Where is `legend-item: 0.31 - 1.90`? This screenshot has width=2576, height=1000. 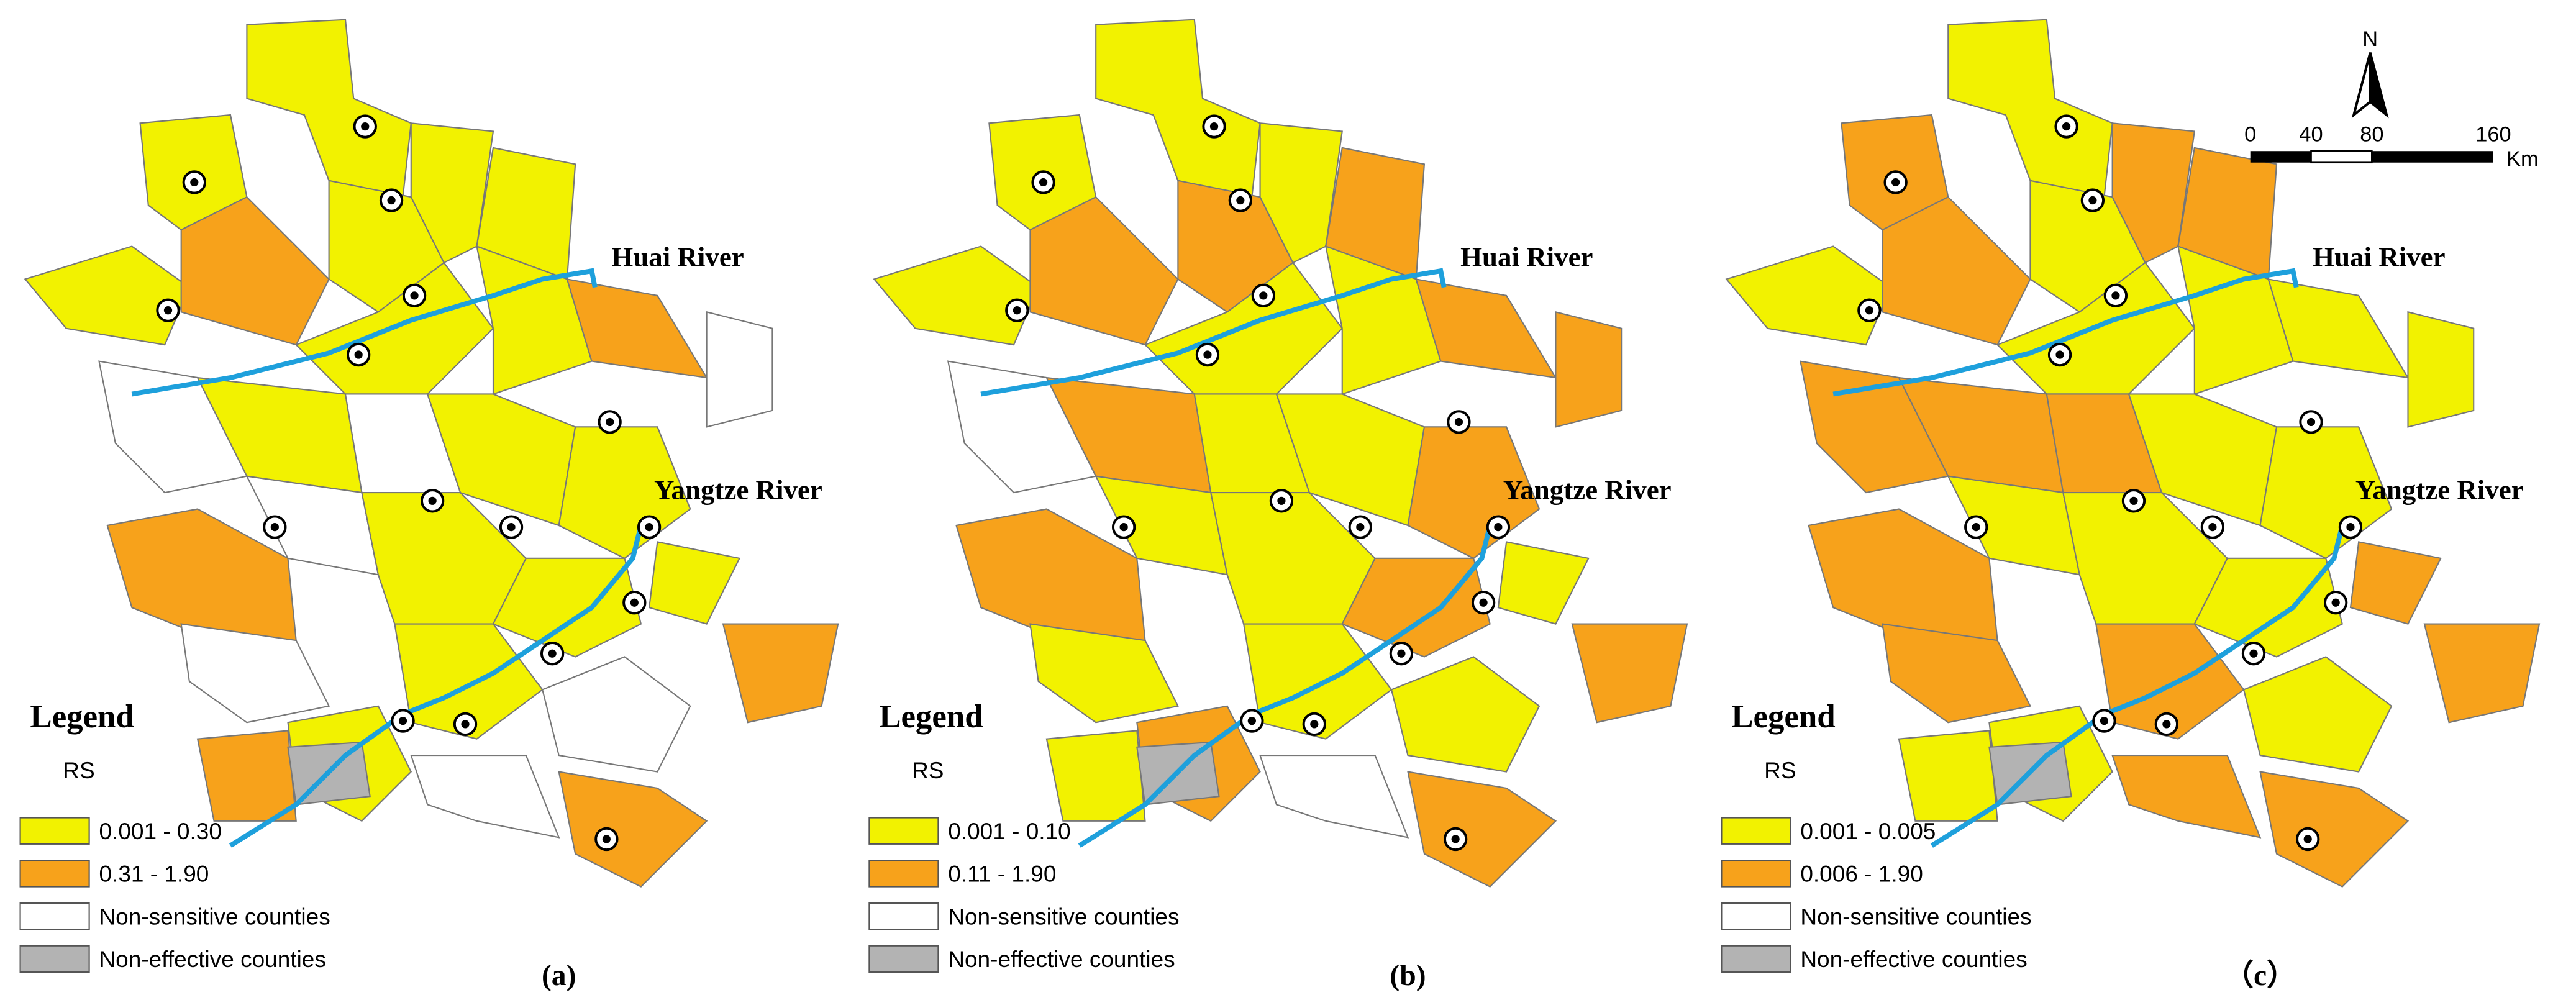 legend-item: 0.31 - 1.90 is located at coordinates (154, 874).